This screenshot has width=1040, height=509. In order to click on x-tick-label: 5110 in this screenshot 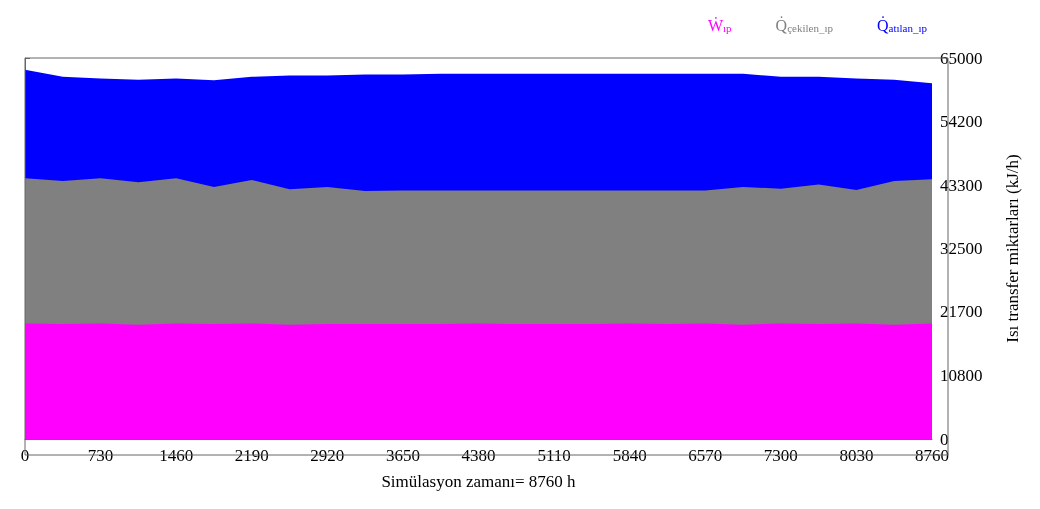, I will do `click(554, 455)`.